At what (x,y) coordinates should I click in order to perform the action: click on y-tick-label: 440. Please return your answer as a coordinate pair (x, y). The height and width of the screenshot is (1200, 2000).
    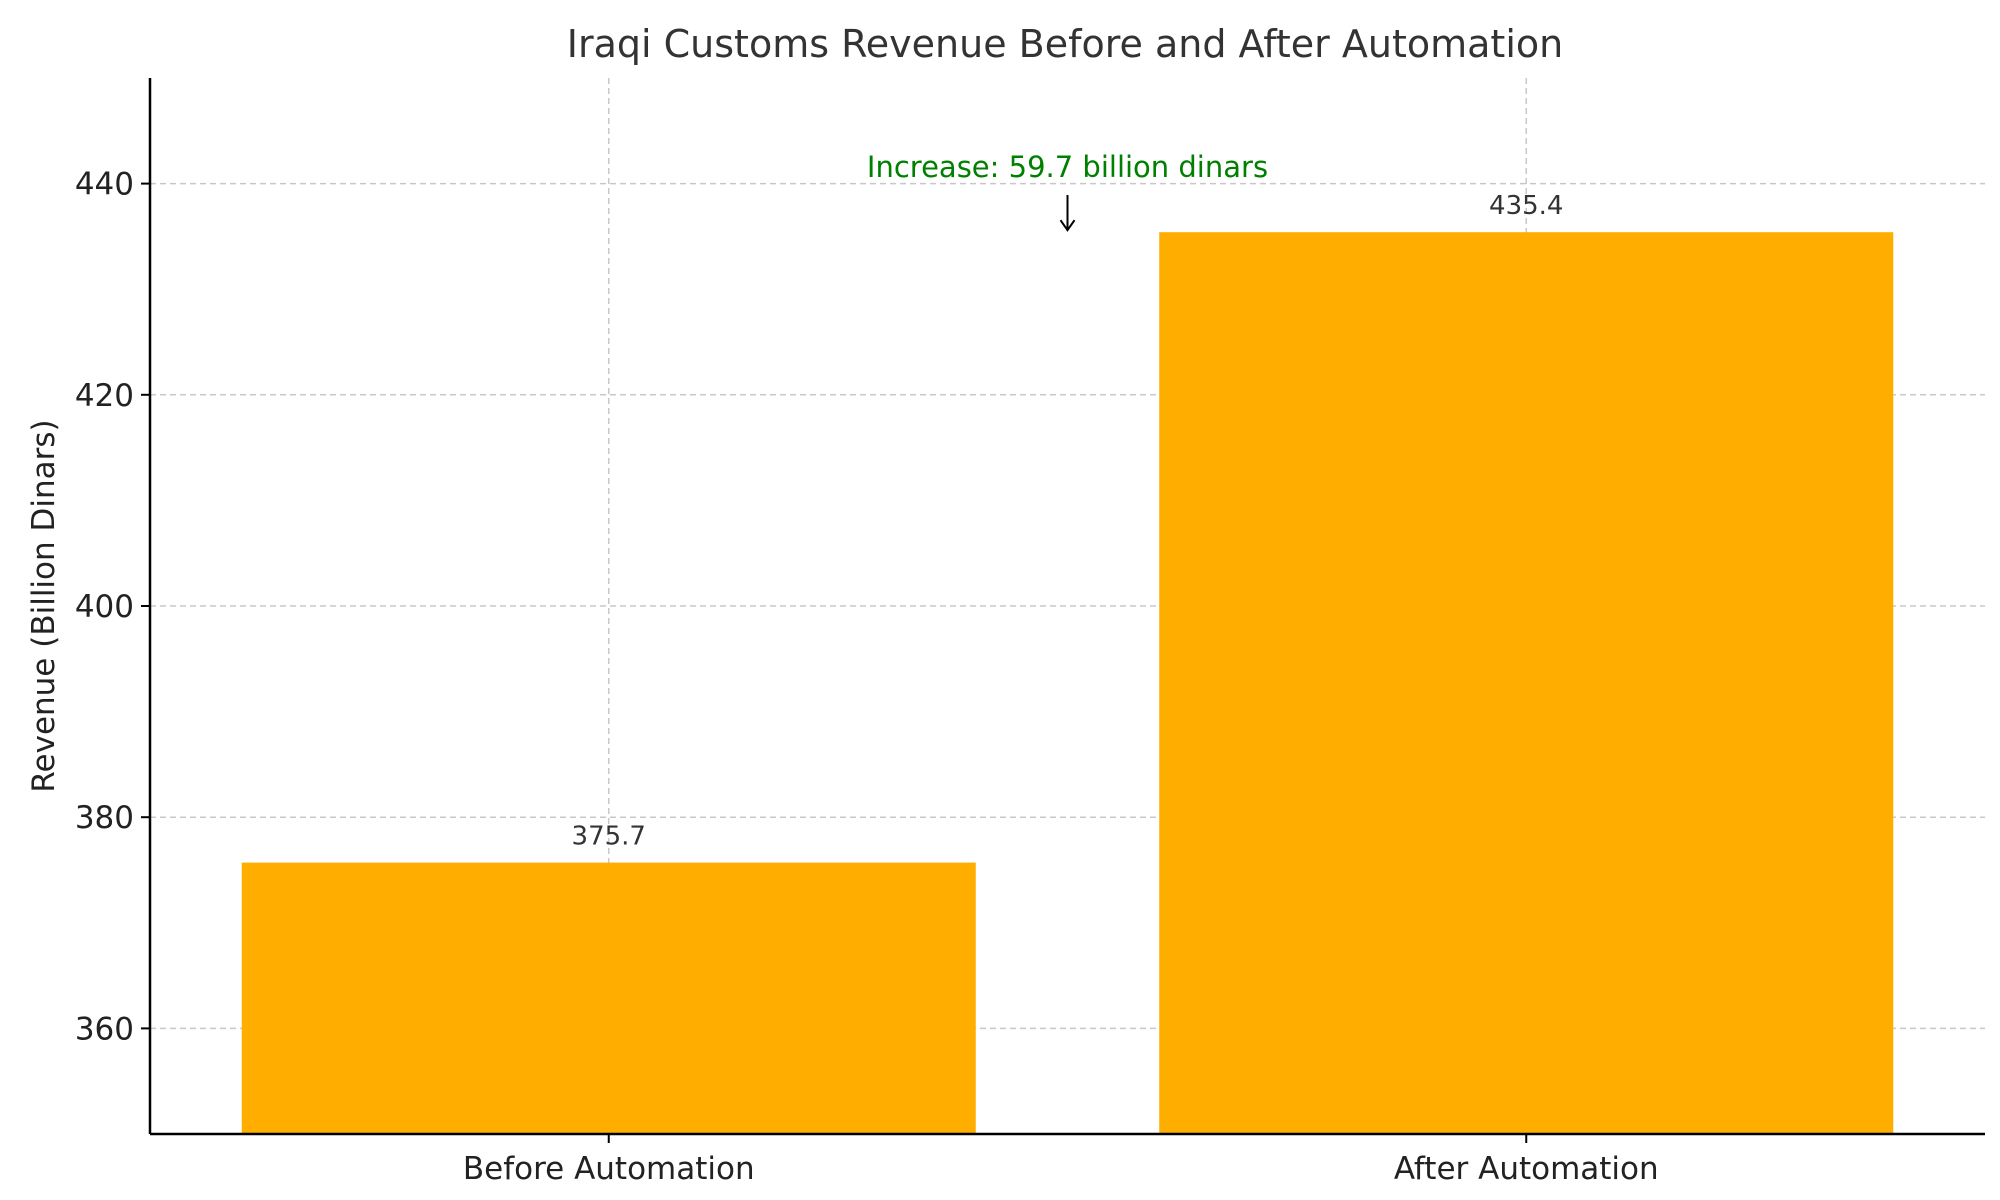
    Looking at the image, I should click on (104, 185).